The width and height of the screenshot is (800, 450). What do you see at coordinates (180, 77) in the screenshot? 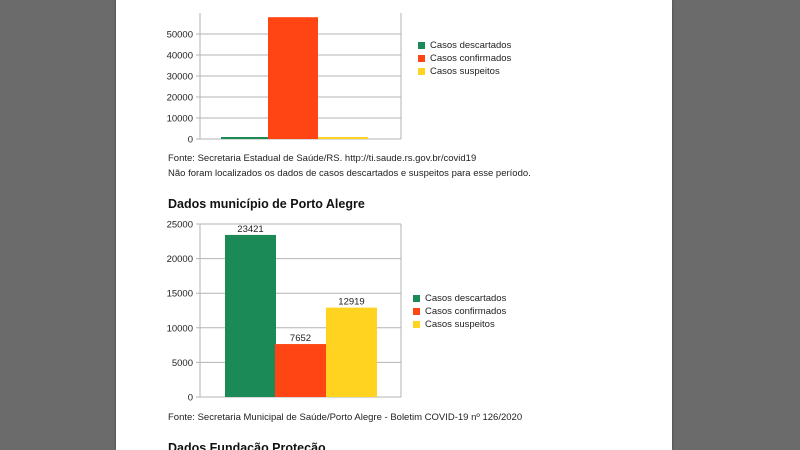
I see `y-tick-label: 30000` at bounding box center [180, 77].